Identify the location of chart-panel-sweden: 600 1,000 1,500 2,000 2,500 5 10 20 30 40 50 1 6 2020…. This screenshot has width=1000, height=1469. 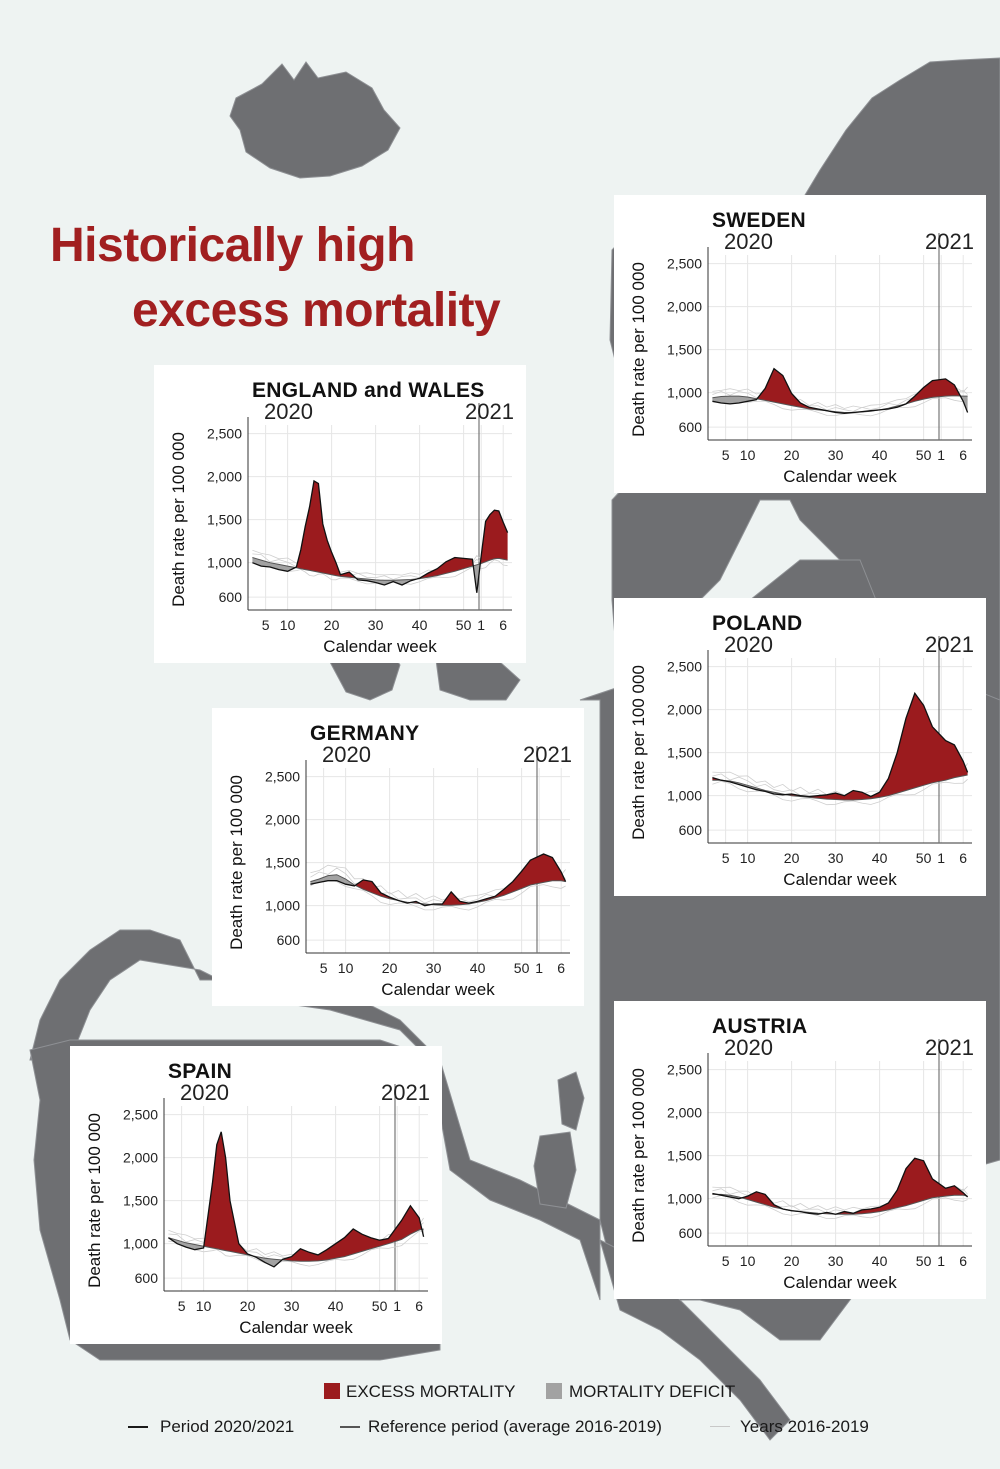
(800, 344).